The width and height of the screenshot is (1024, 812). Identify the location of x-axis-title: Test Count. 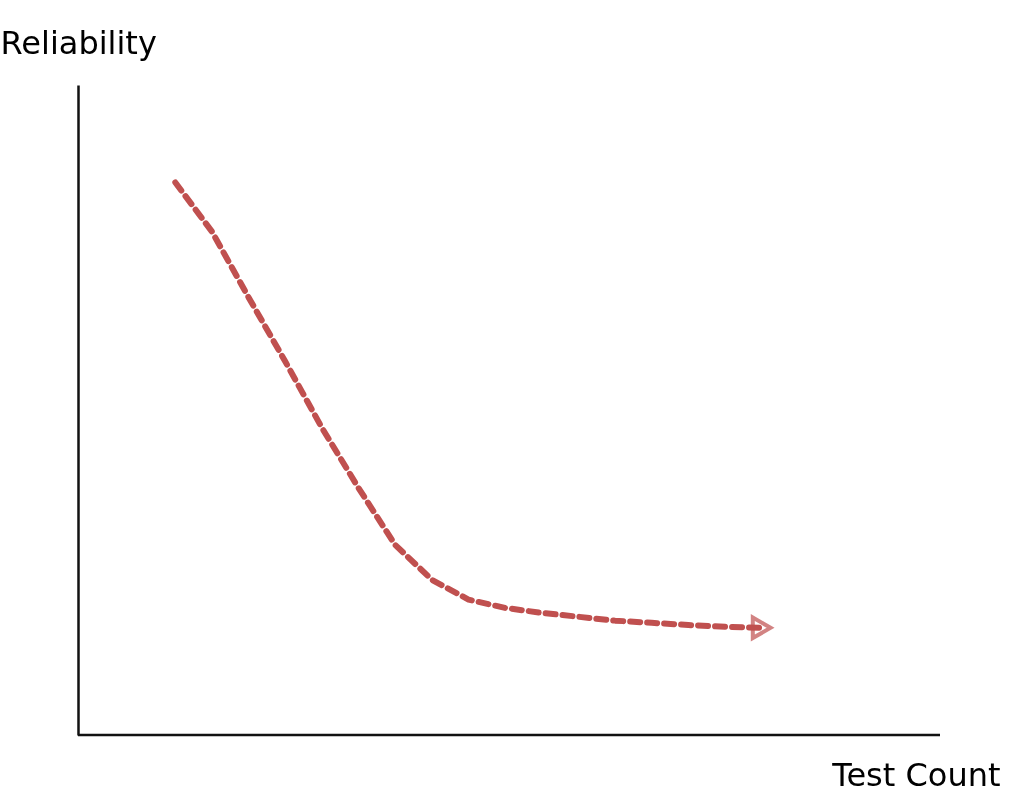
(916, 774).